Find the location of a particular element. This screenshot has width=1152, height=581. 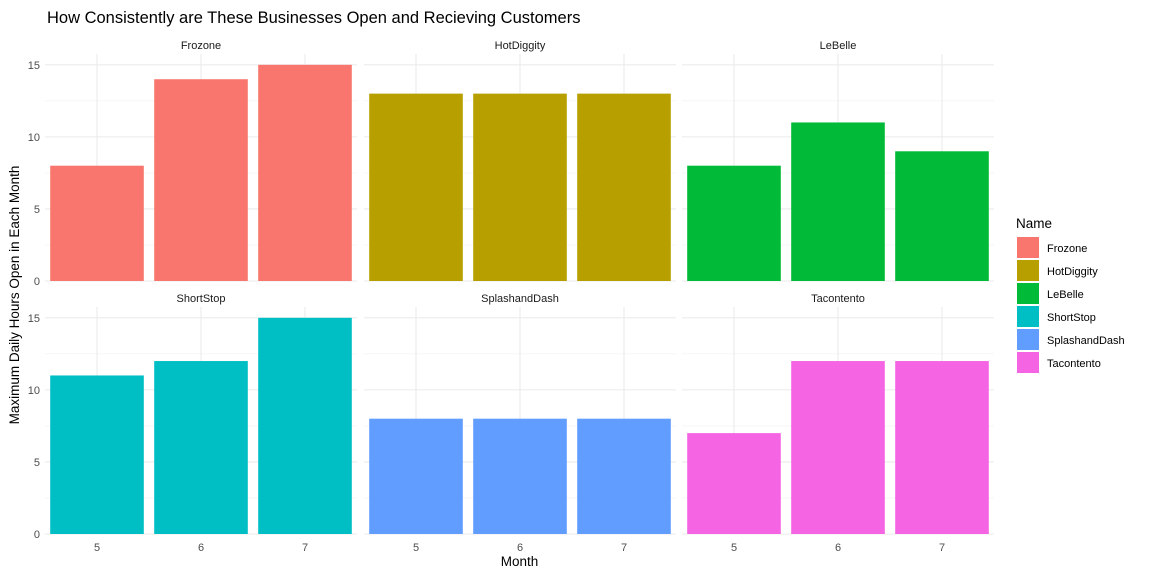

facet-label: Frozone is located at coordinates (201, 46).